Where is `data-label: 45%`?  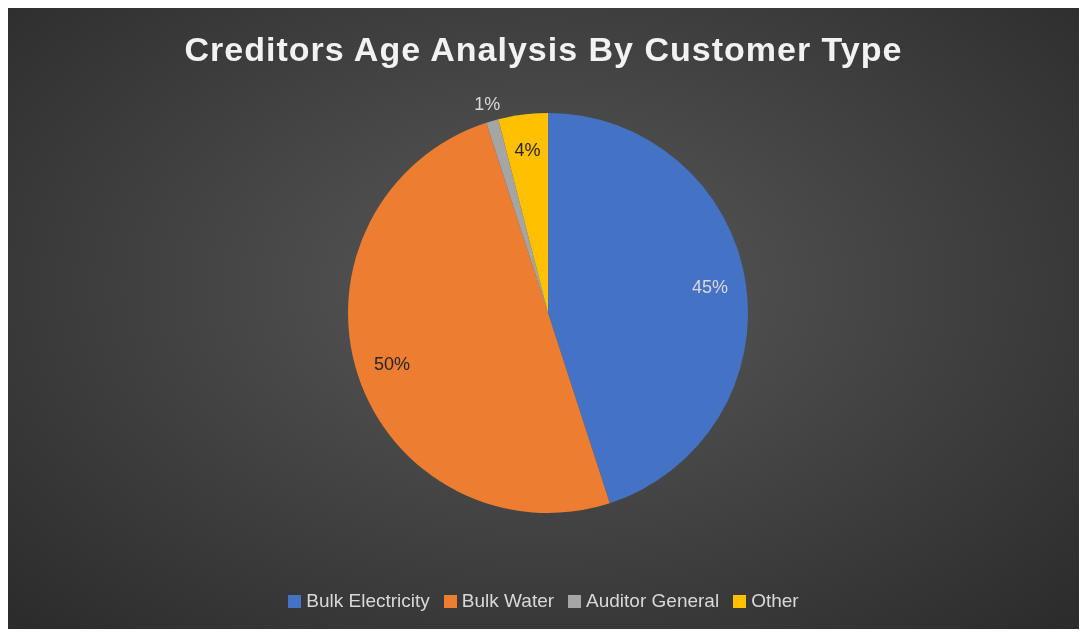 data-label: 45% is located at coordinates (709, 287).